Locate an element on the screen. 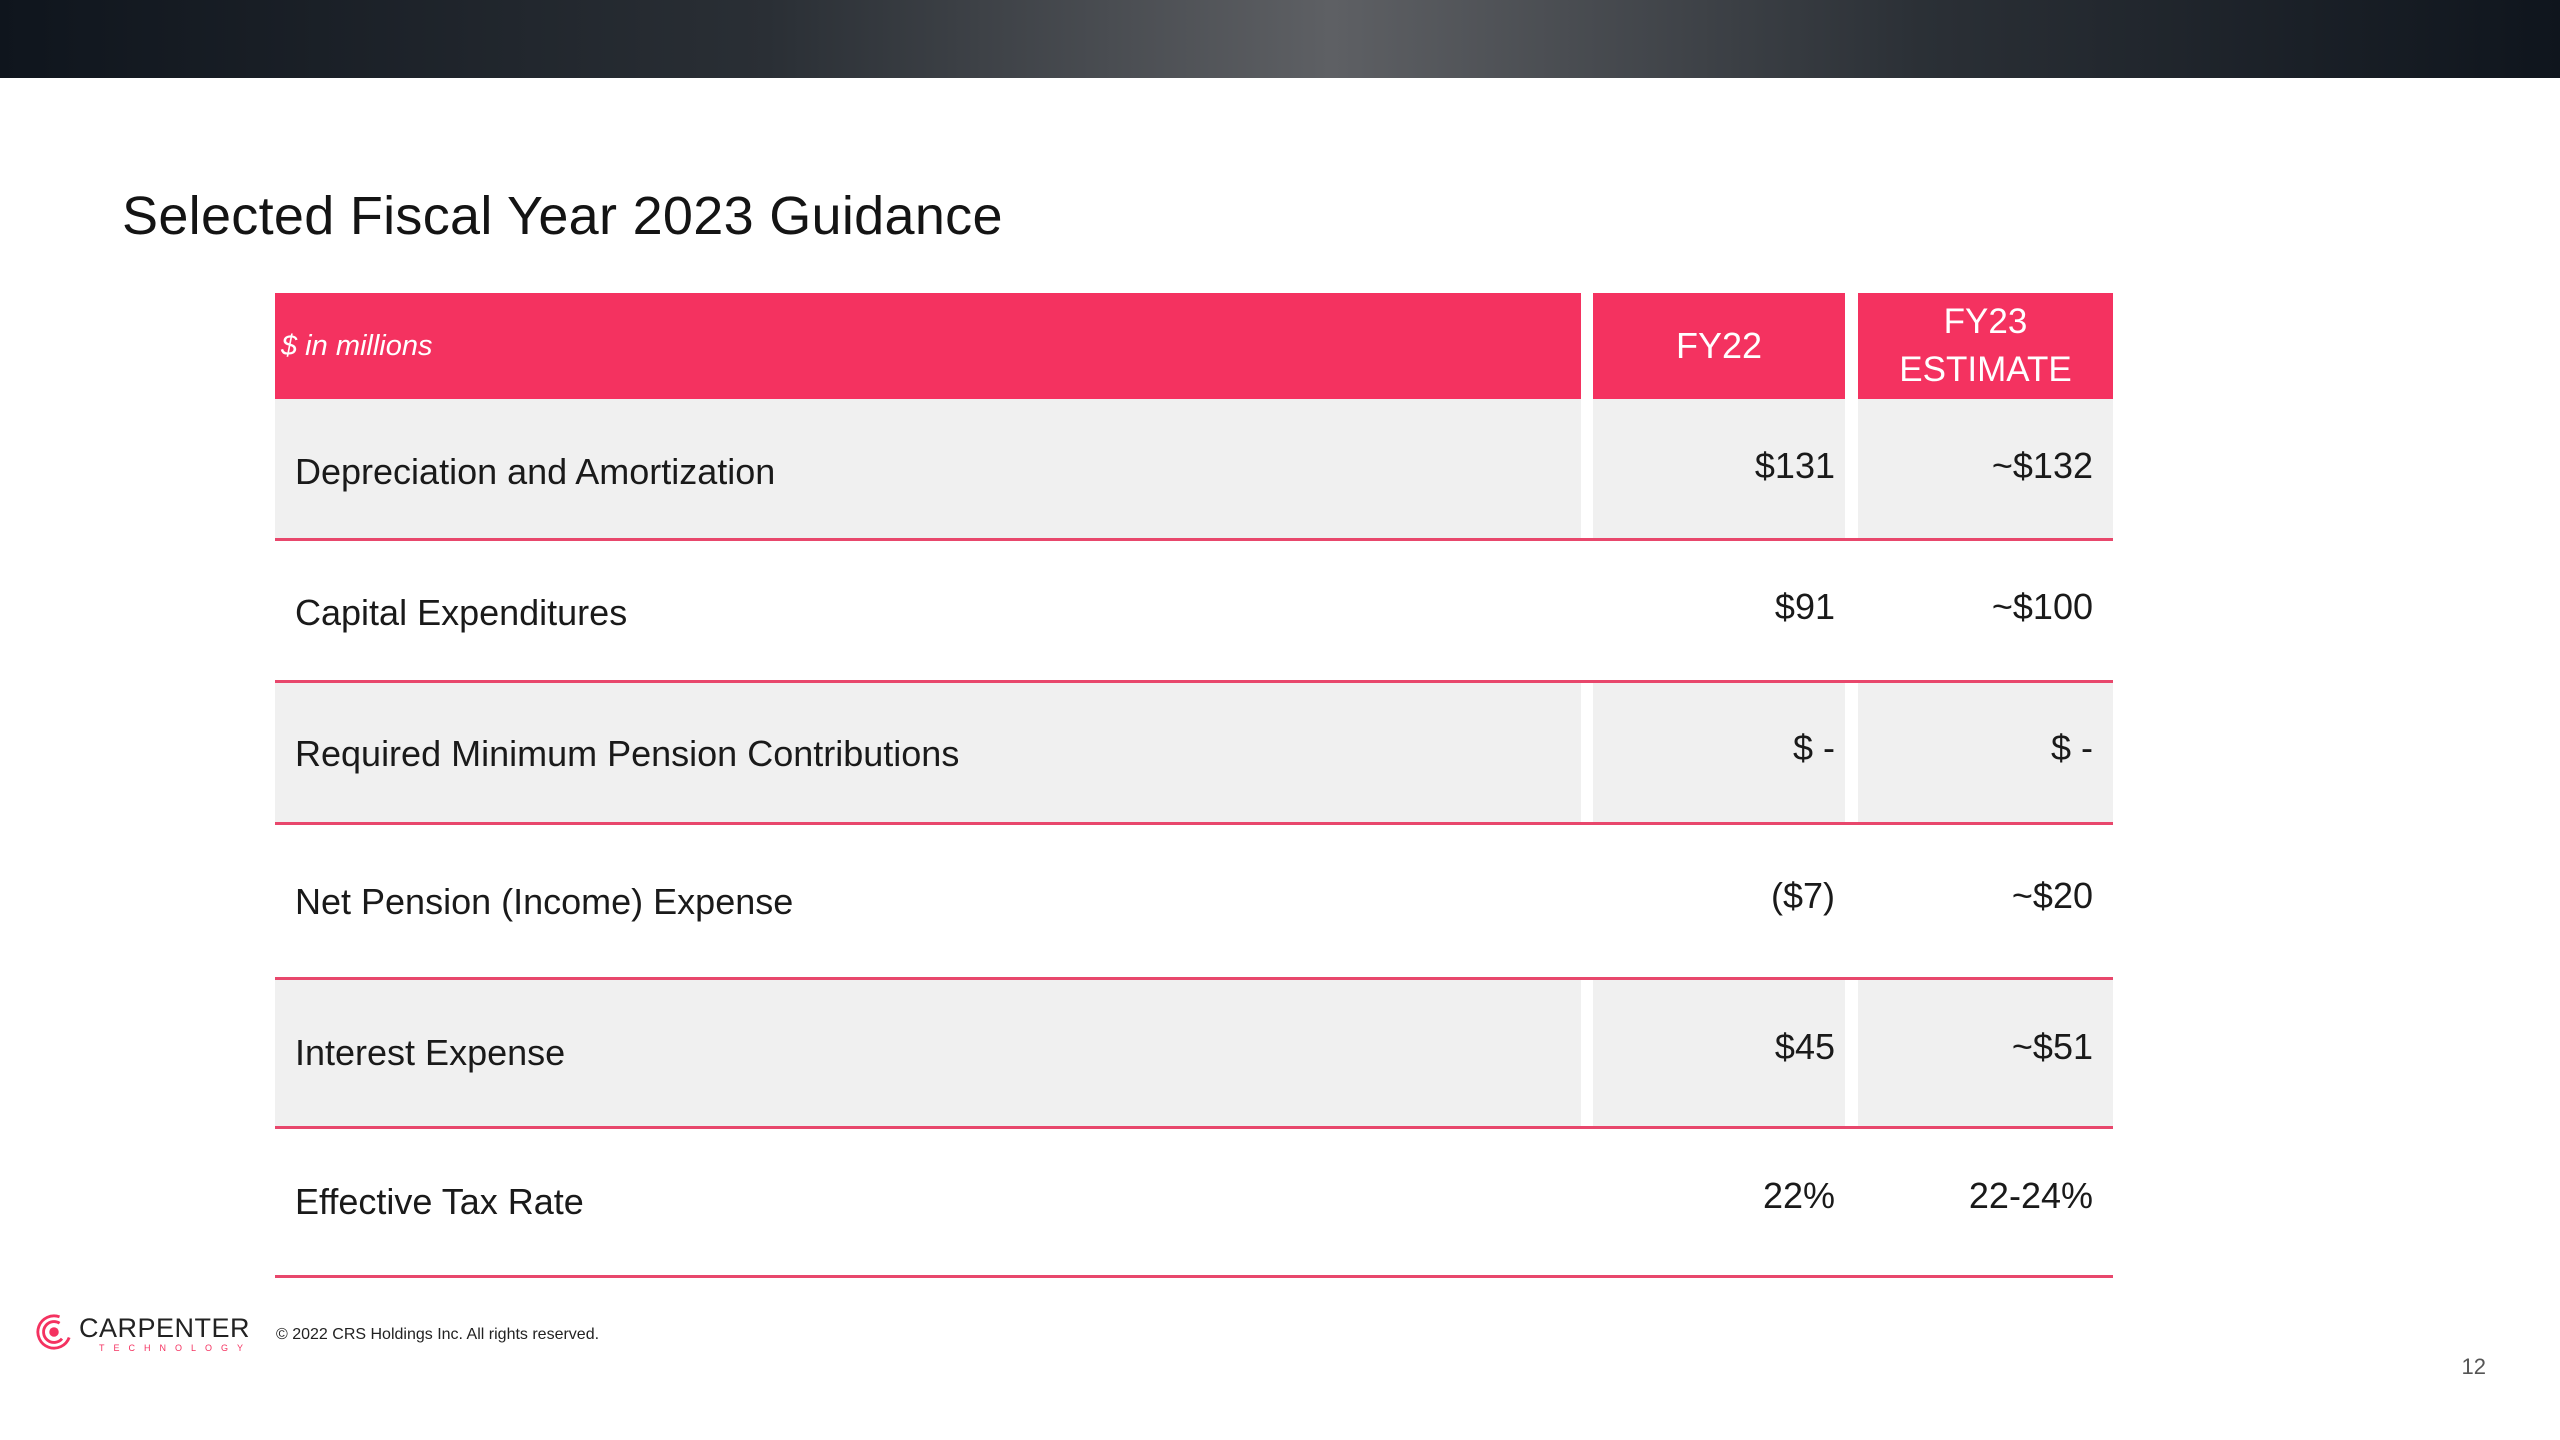  row-fy22-value: $45 is located at coordinates (1804, 1046).